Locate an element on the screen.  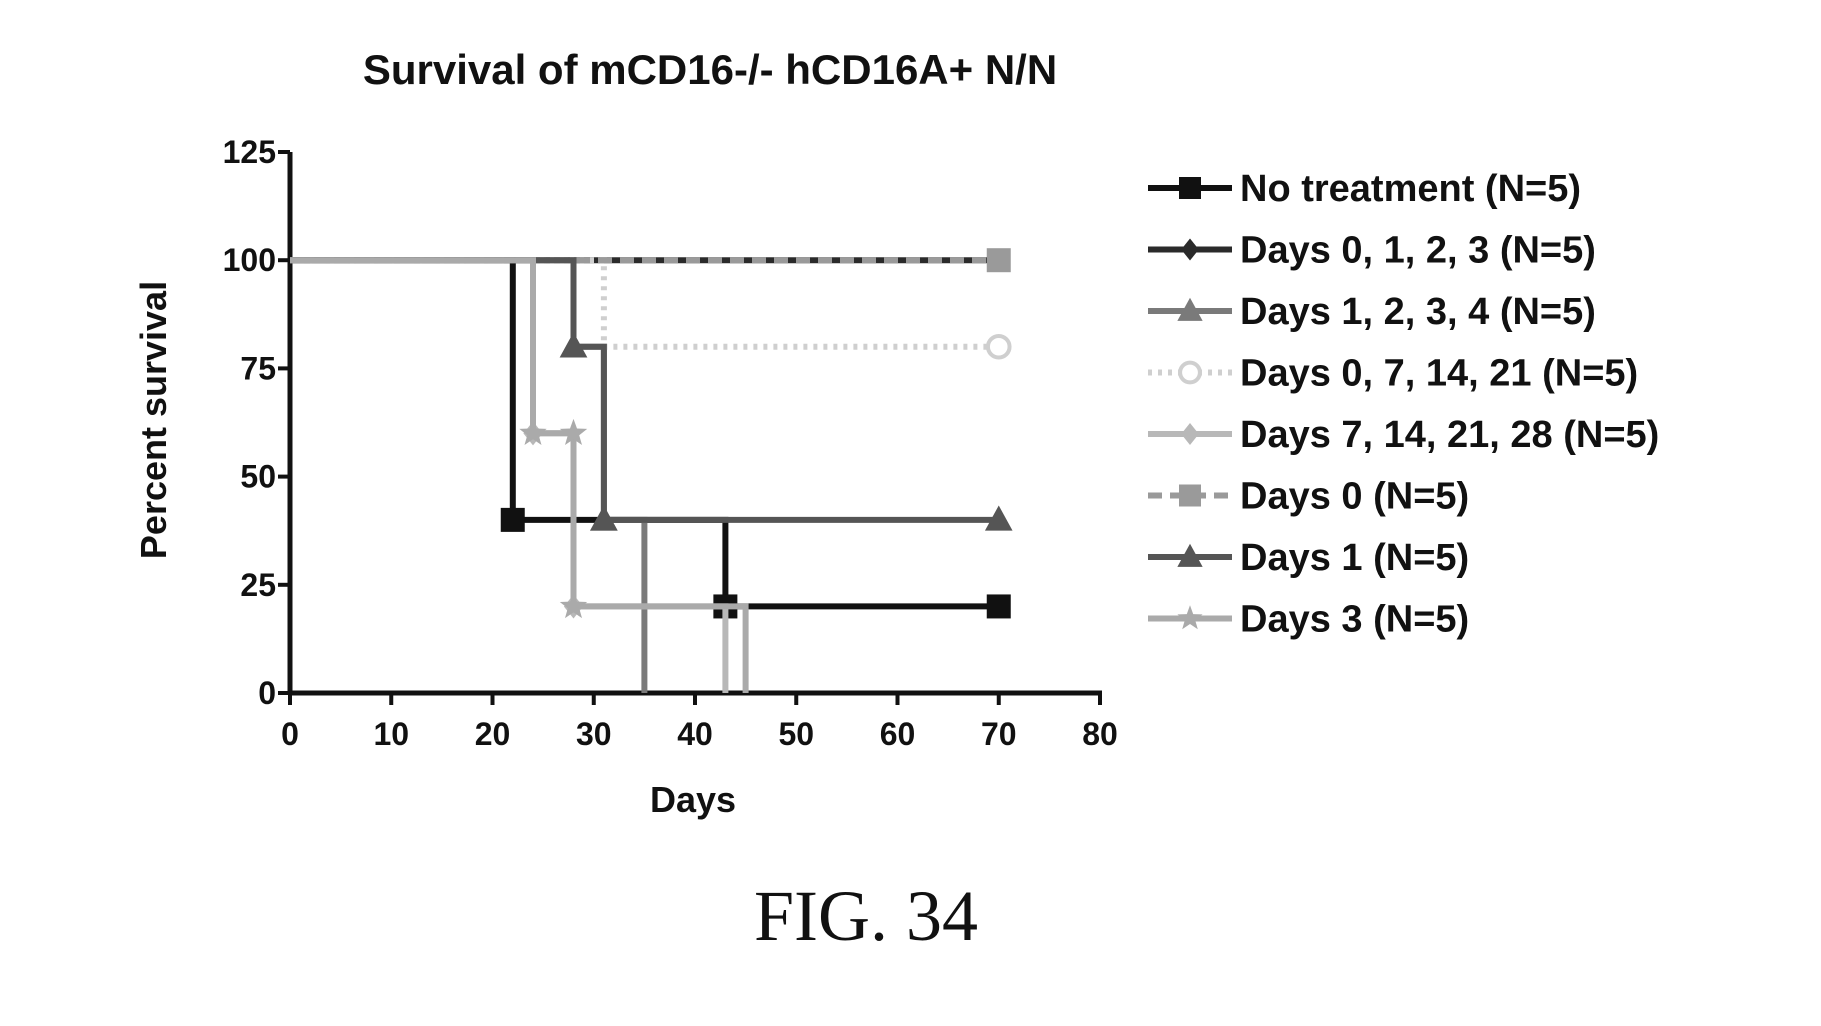
legend-label: Days 1, 2, 3, 4 (N=5) is located at coordinates (1418, 312).